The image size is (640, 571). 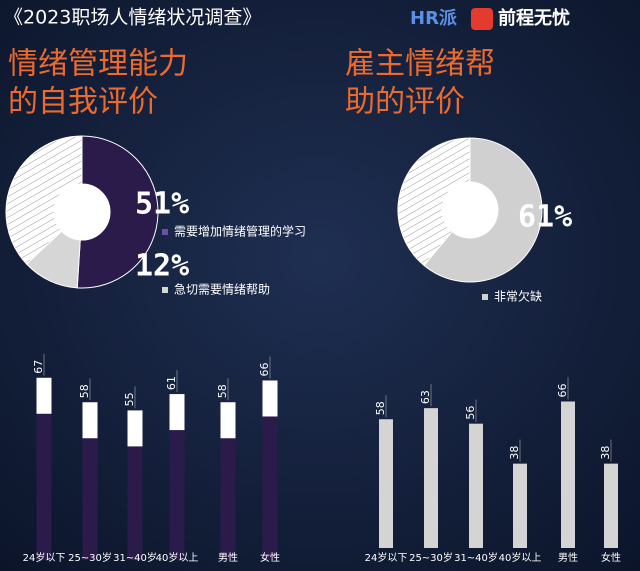 I want to click on chart-title: 雇主情绪帮, so click(x=420, y=64).